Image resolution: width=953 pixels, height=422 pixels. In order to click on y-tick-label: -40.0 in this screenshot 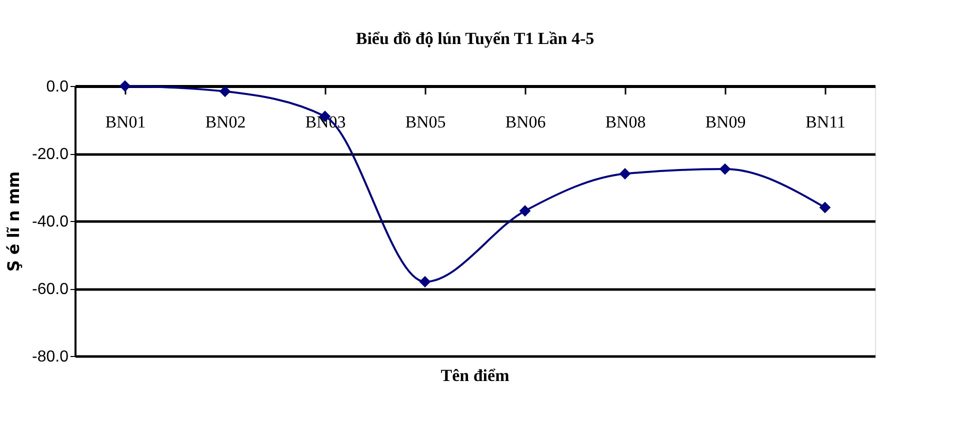, I will do `click(50, 222)`.